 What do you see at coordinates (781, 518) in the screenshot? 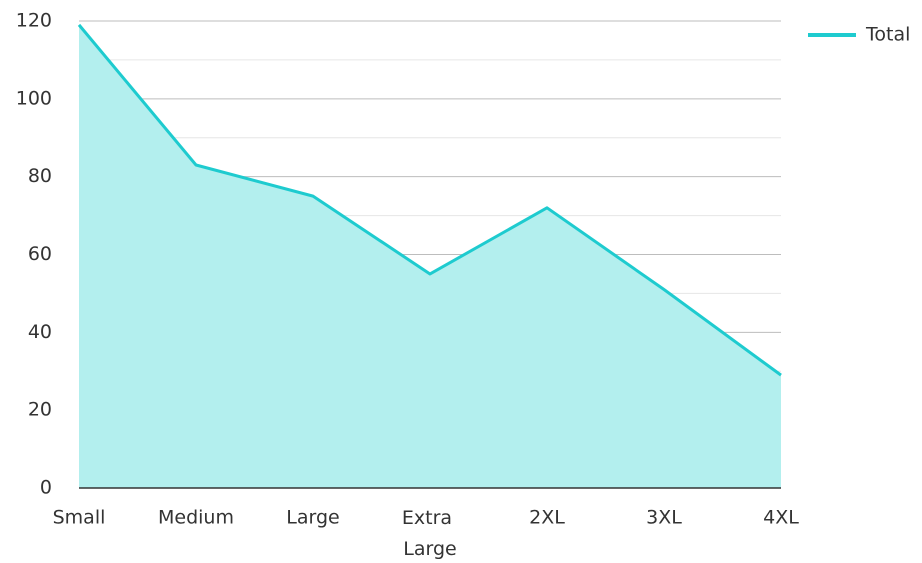
I see `x-tick-label: 4XL` at bounding box center [781, 518].